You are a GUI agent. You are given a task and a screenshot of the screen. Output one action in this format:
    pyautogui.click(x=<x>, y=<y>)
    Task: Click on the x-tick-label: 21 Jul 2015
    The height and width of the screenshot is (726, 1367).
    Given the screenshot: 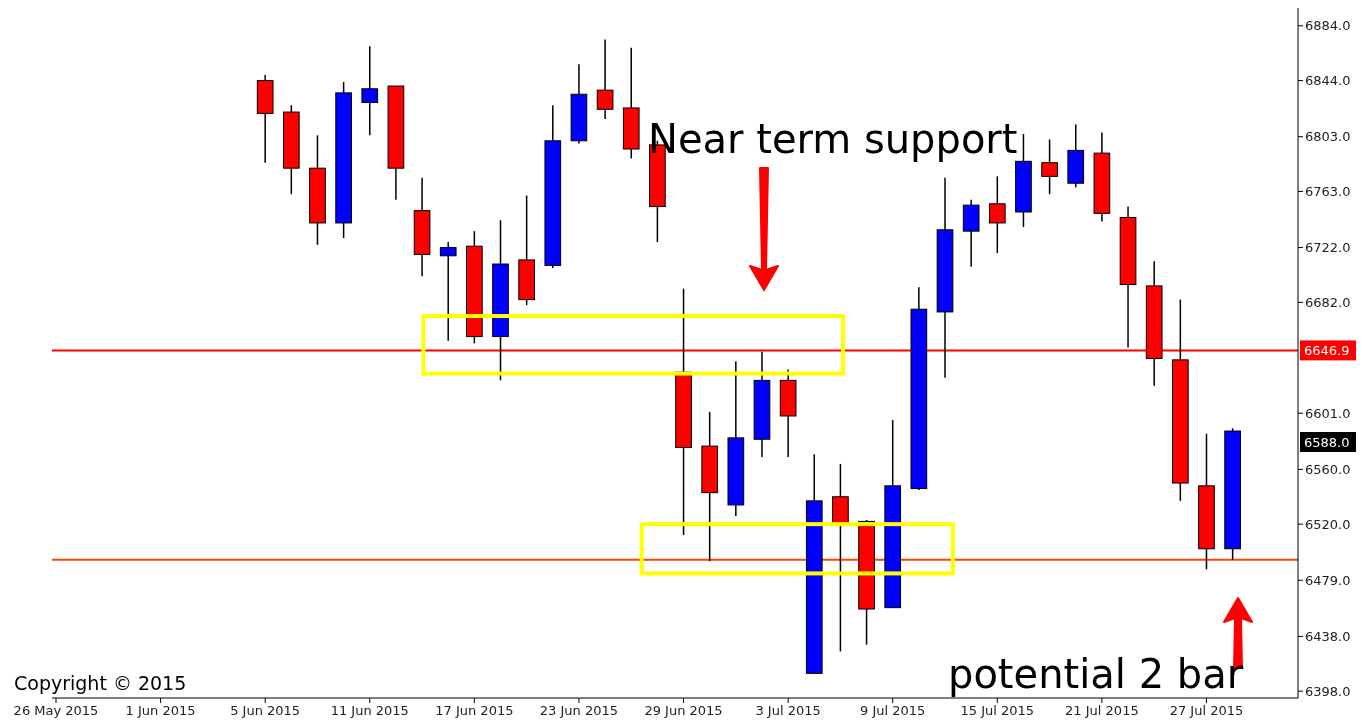 What is the action you would take?
    pyautogui.click(x=1102, y=710)
    